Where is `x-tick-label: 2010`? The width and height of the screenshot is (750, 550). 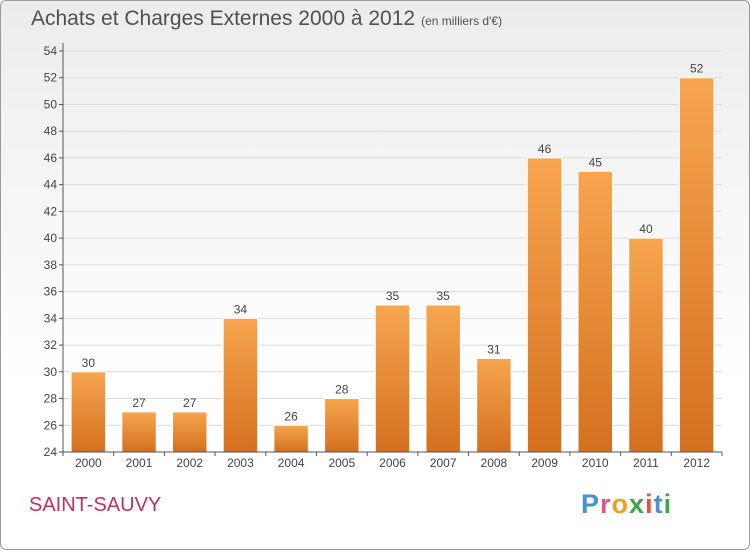 x-tick-label: 2010 is located at coordinates (595, 463).